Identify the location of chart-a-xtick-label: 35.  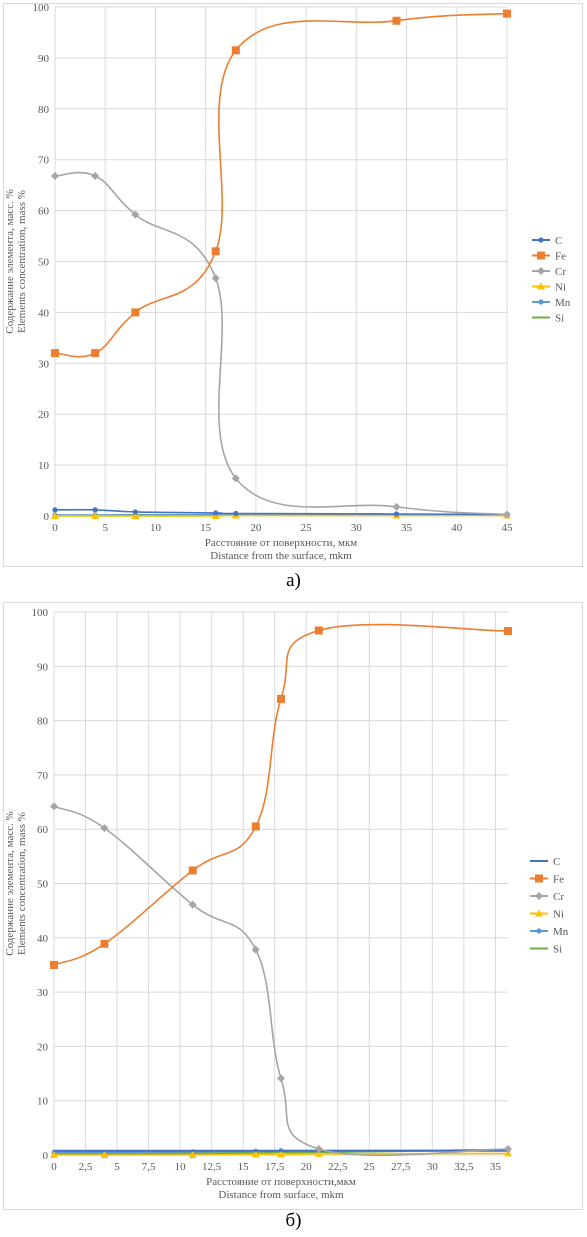
(407, 528).